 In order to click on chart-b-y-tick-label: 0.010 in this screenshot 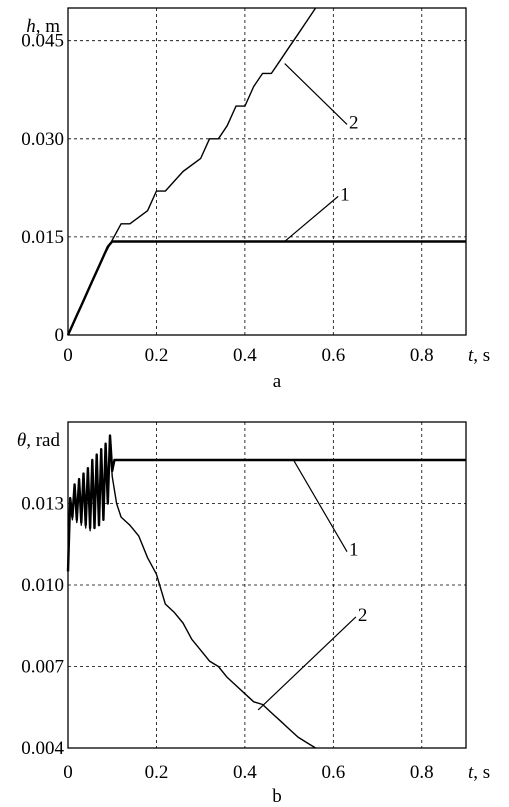, I will do `click(42, 585)`.